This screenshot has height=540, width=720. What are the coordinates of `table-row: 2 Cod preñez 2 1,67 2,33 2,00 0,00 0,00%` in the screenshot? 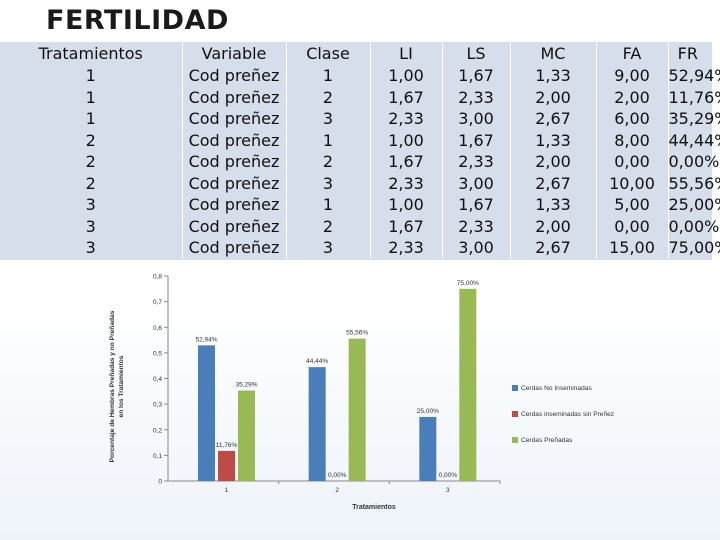 It's located at (360, 162).